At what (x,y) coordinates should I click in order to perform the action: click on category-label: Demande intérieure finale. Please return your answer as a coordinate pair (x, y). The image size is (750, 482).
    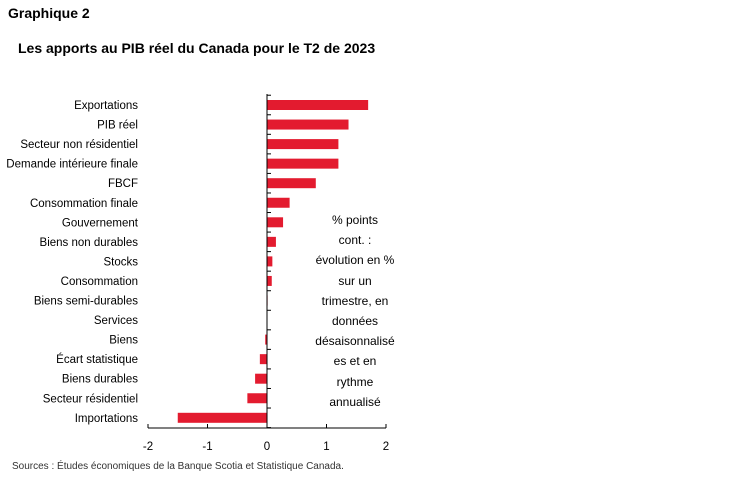
    Looking at the image, I should click on (72, 165).